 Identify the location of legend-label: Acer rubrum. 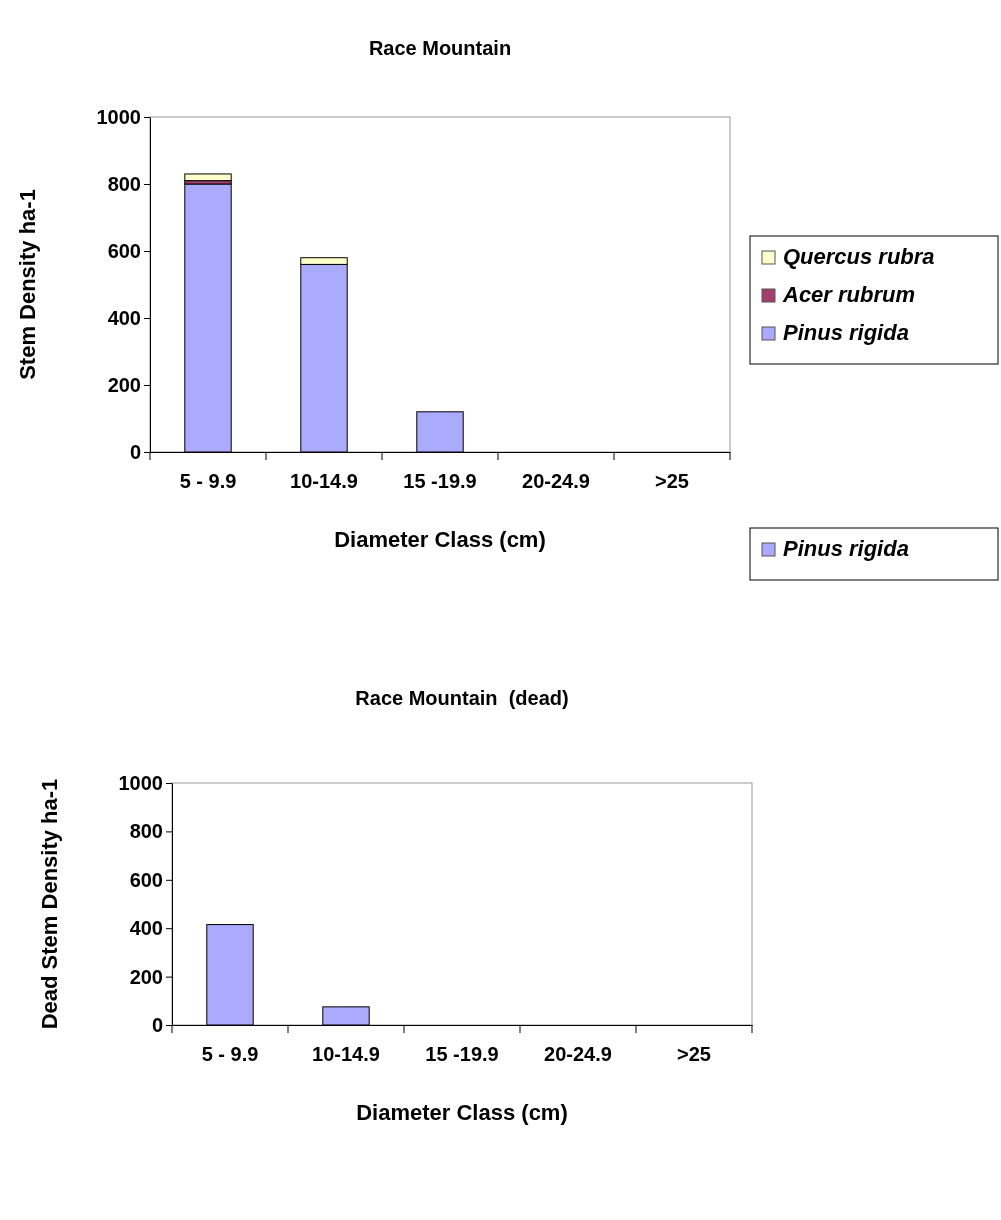
(849, 294).